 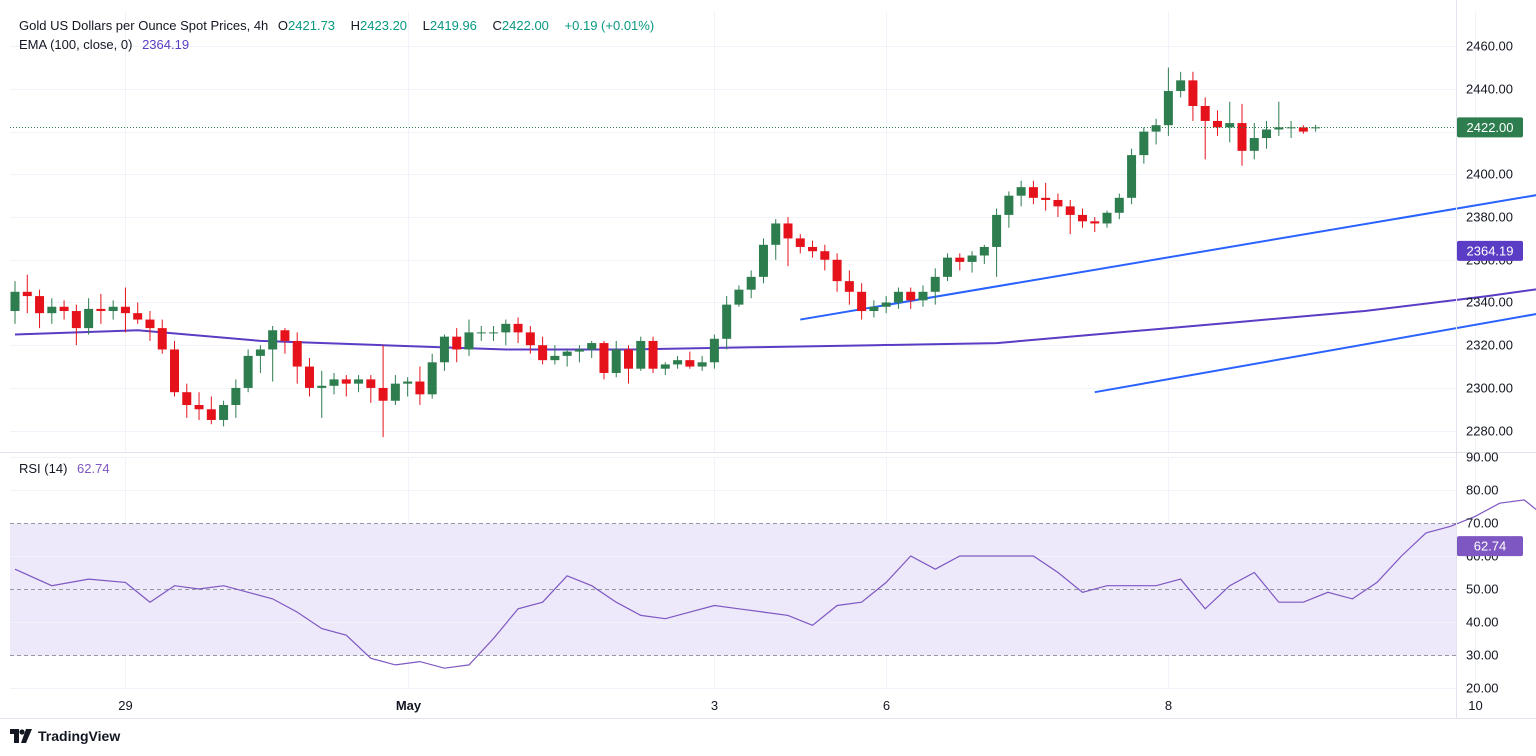 I want to click on rsi-legend: RSI (14) 62.74, so click(x=67, y=468).